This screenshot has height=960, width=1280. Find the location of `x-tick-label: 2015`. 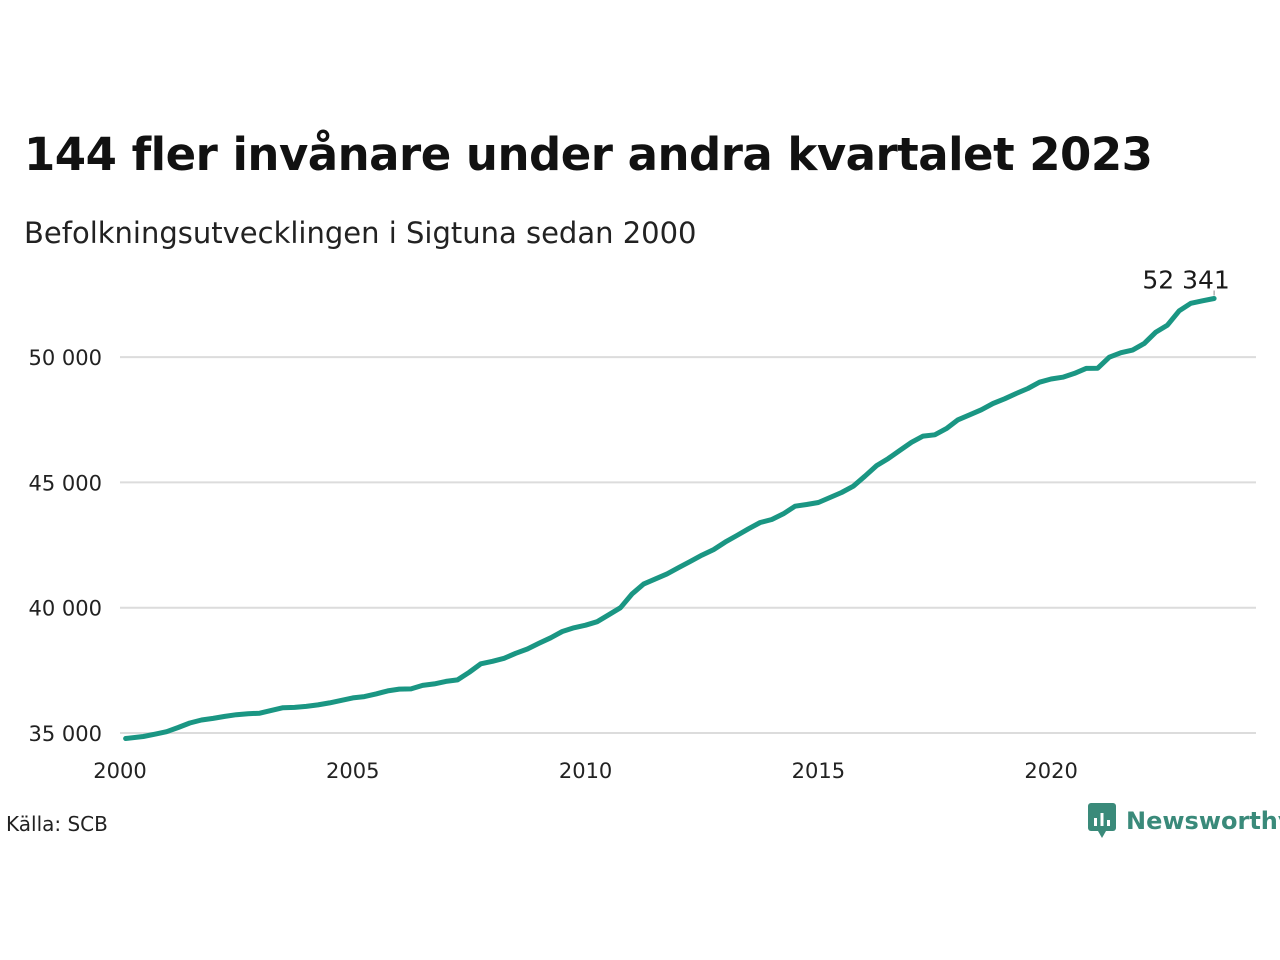

x-tick-label: 2015 is located at coordinates (818, 771).